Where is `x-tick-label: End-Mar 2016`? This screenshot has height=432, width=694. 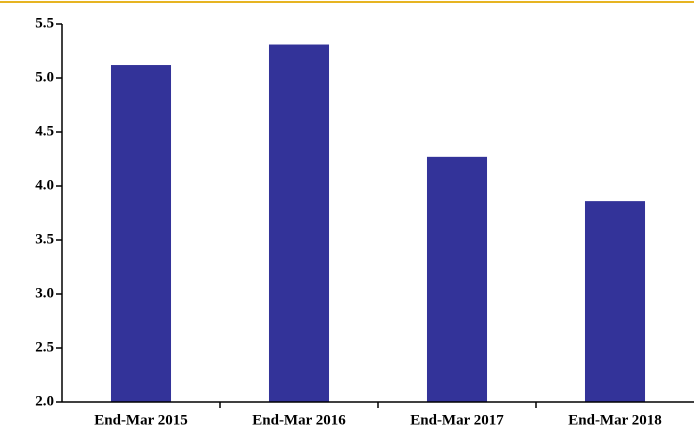
x-tick-label: End-Mar 2016 is located at coordinates (299, 420).